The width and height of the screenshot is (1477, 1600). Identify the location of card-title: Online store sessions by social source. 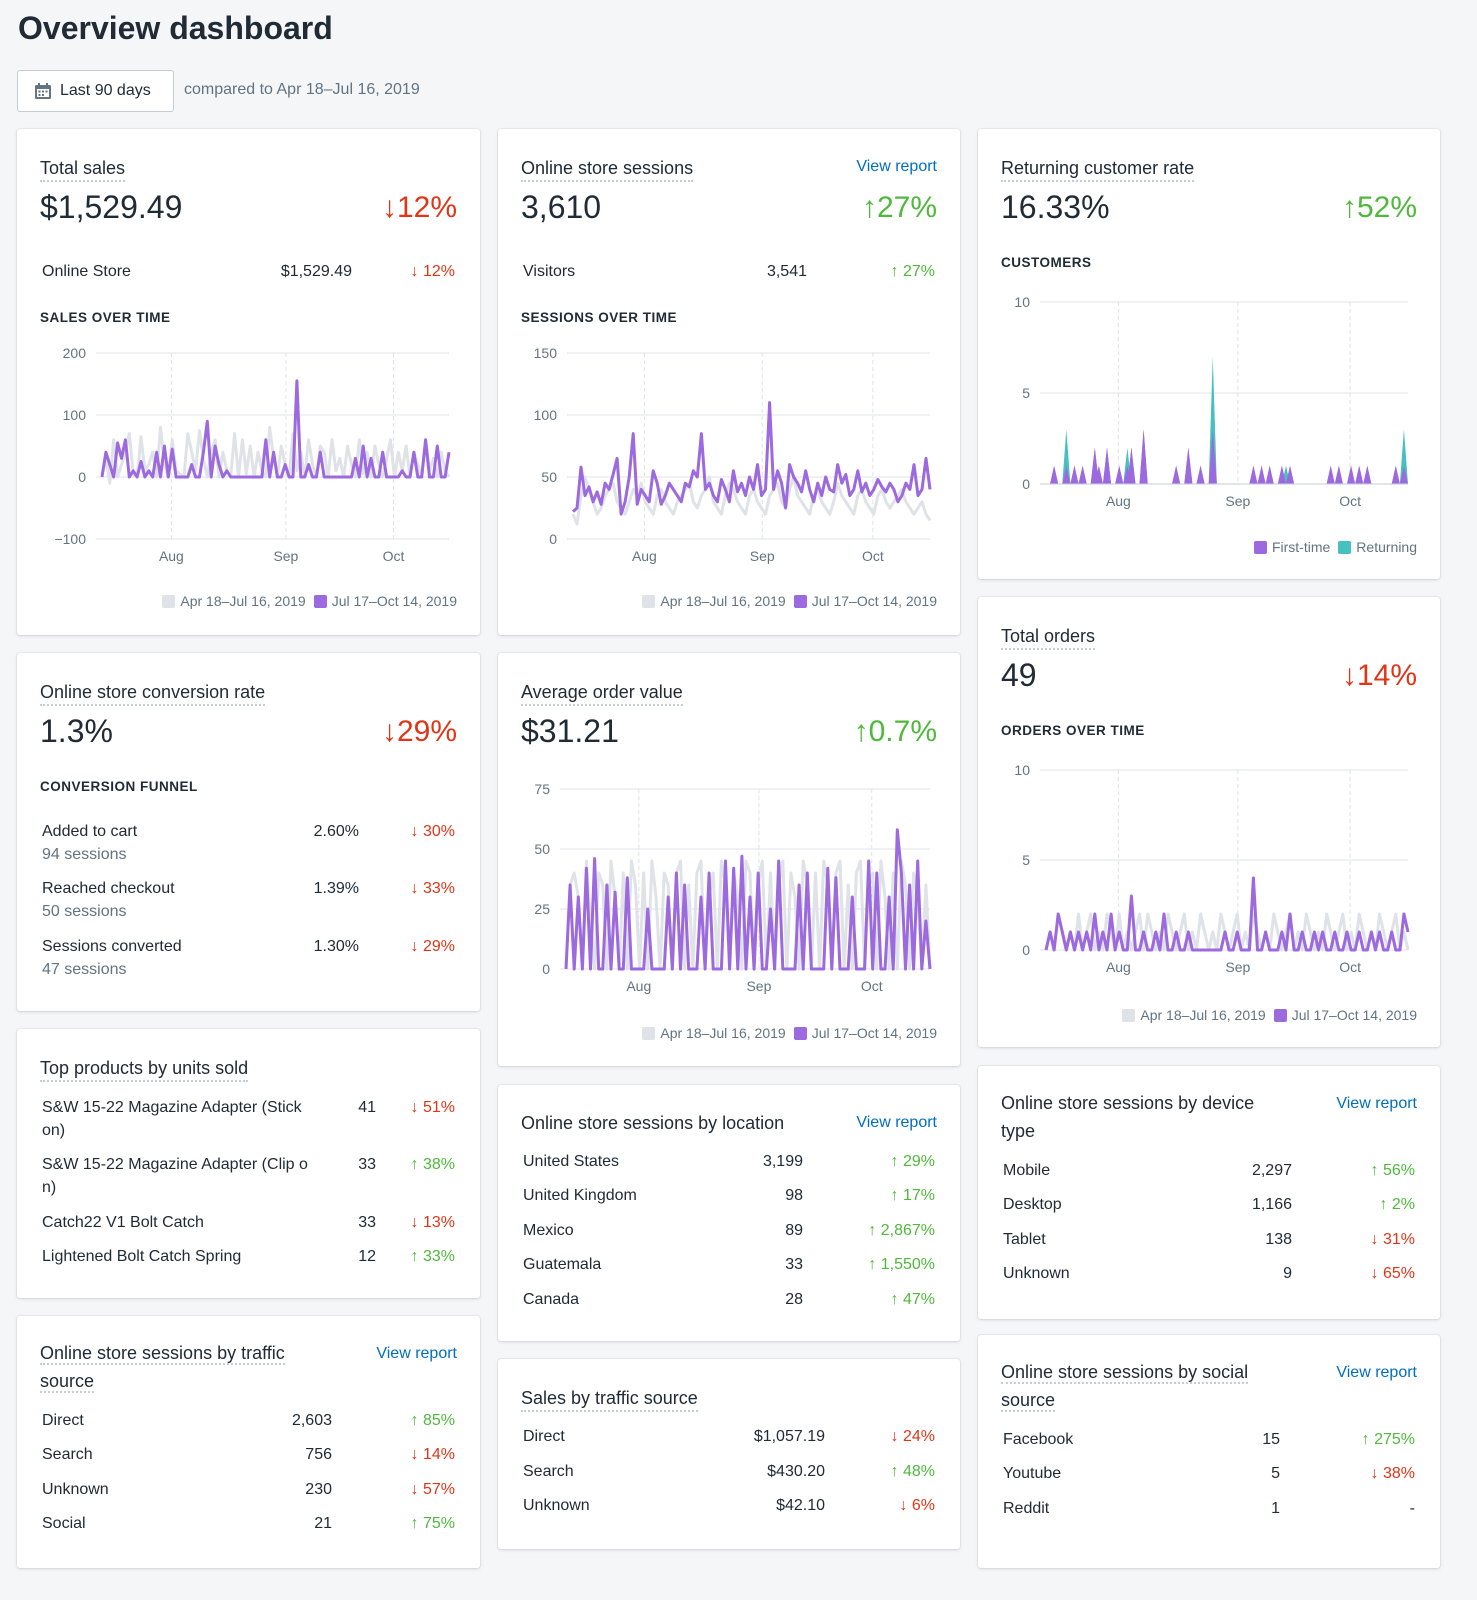
(1125, 1387).